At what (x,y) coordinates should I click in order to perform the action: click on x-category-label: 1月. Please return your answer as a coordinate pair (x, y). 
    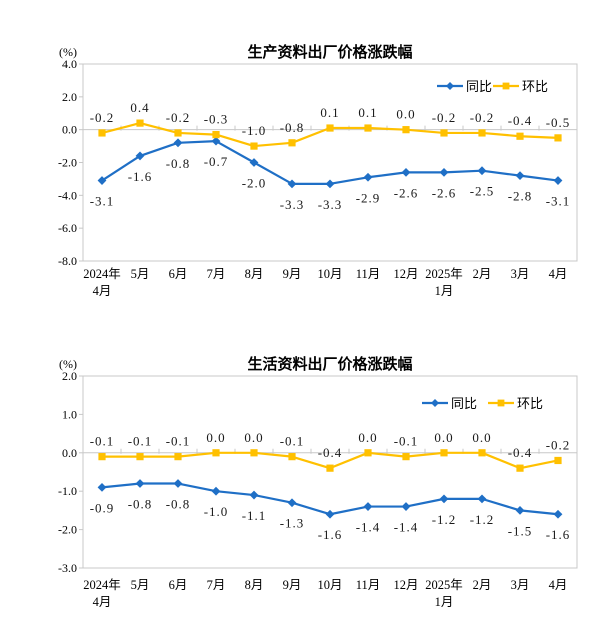
    Looking at the image, I should click on (444, 602).